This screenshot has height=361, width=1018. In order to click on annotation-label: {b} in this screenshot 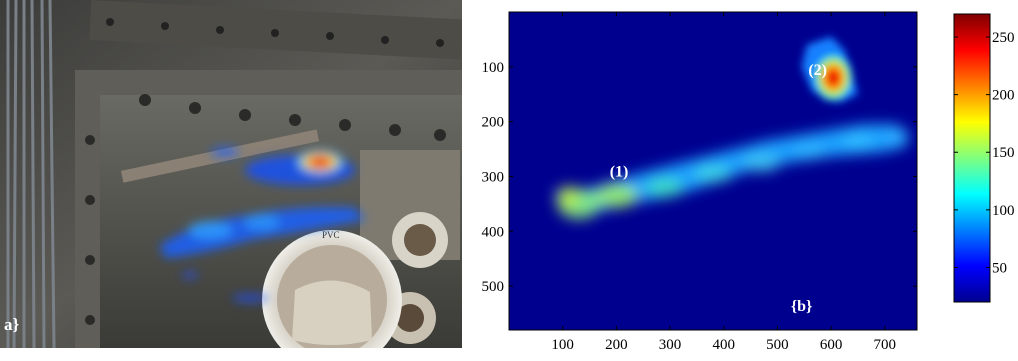, I will do `click(802, 306)`.